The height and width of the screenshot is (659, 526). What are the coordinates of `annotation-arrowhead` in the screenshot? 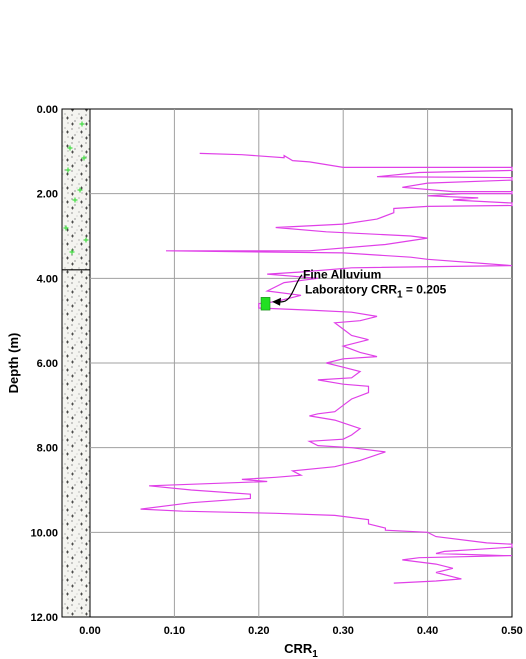 It's located at (277, 301).